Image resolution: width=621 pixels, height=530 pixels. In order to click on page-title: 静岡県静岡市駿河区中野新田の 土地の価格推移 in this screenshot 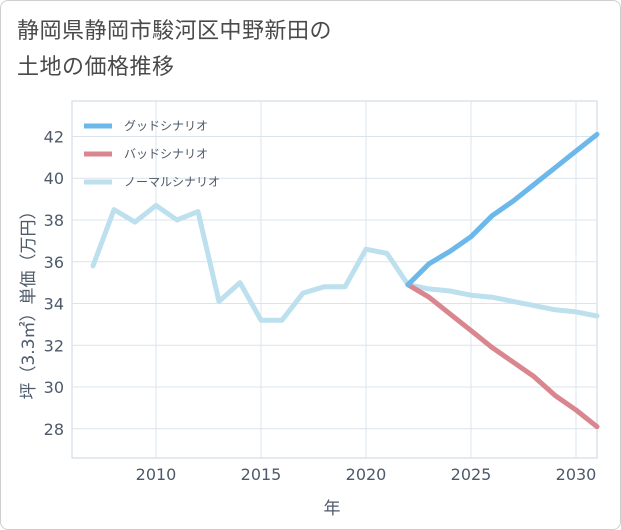, I will do `click(174, 50)`.